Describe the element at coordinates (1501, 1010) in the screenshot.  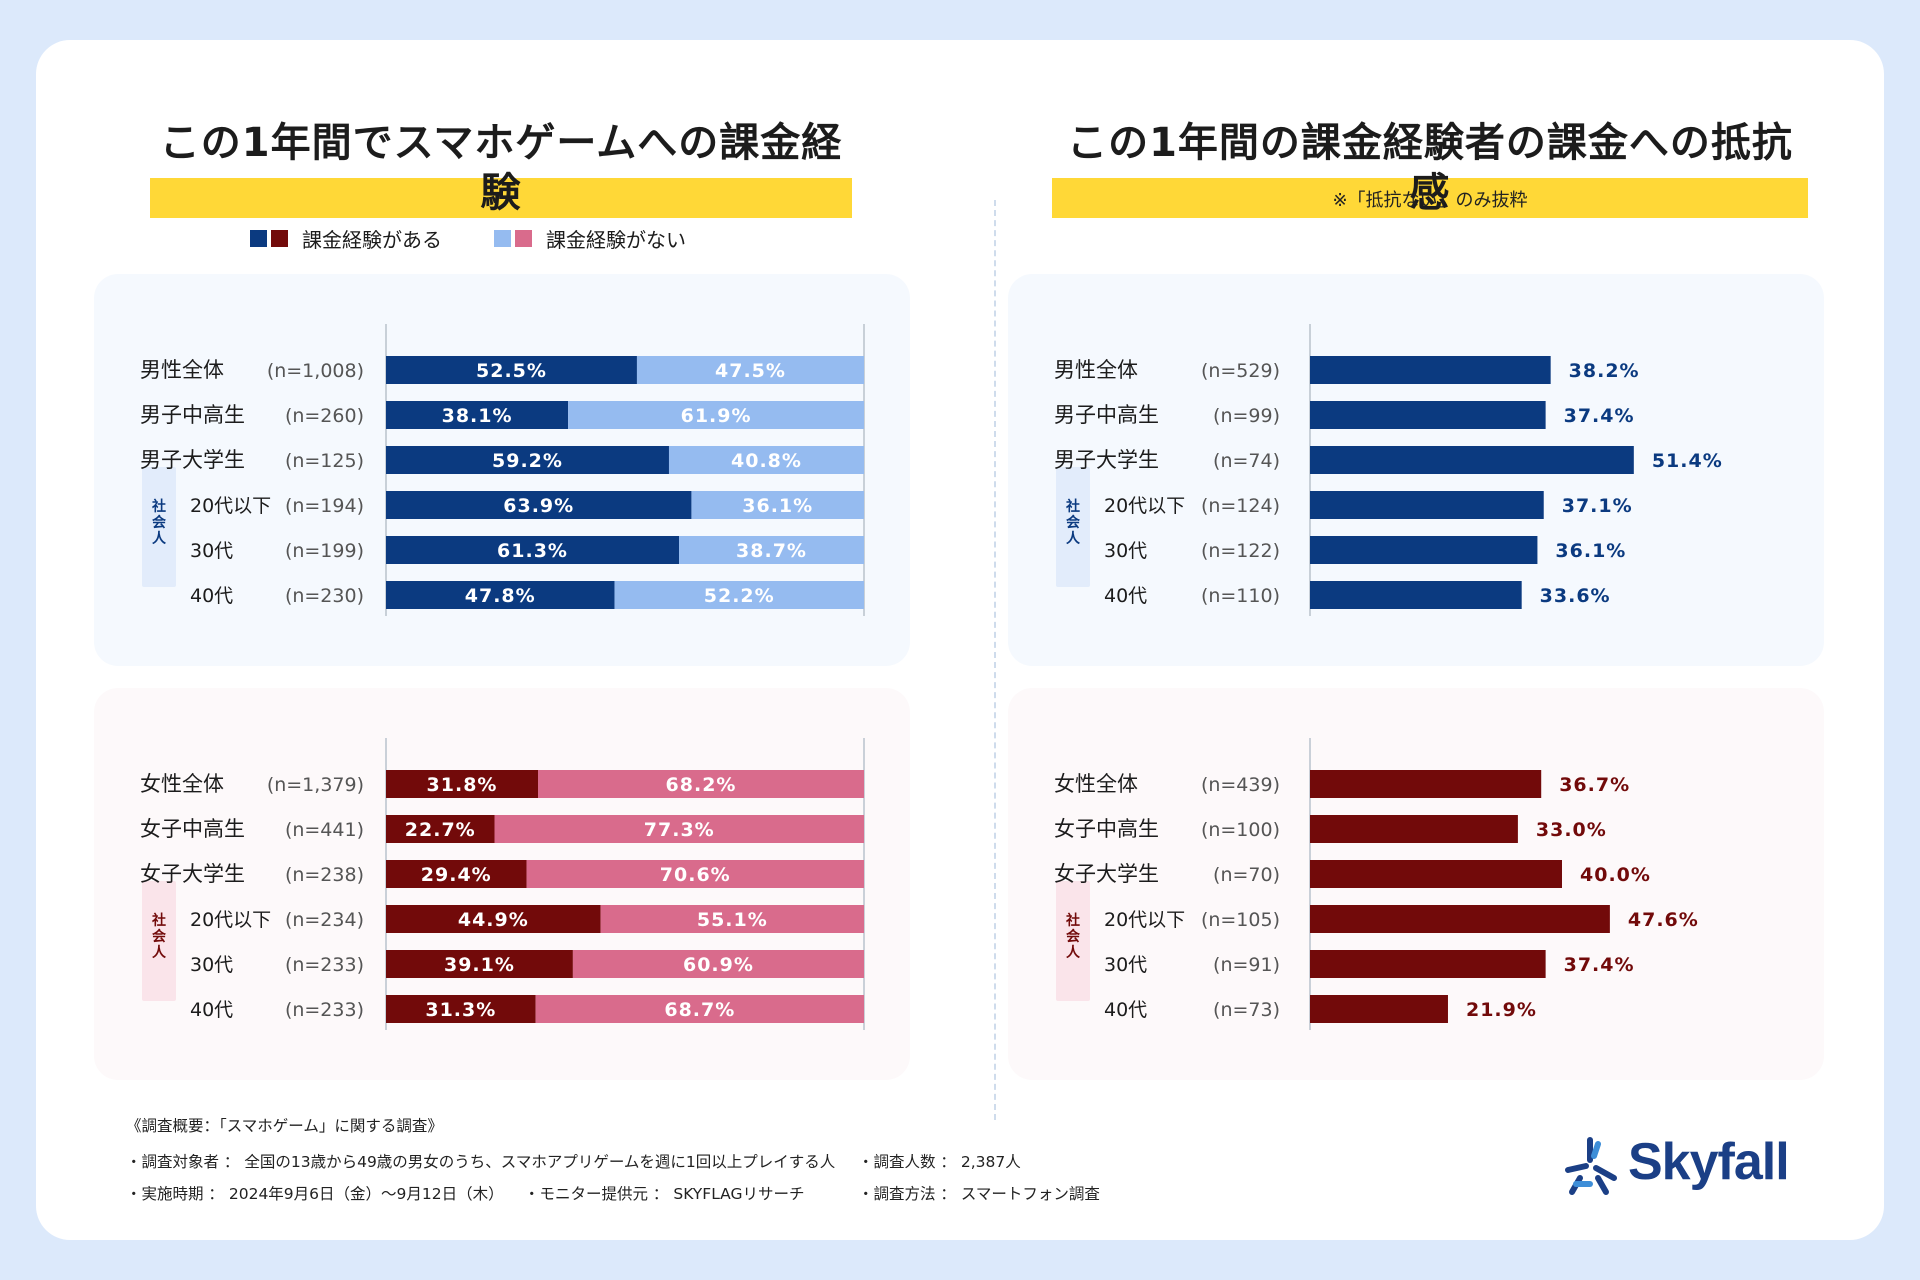
I see `value-label: 21.9%` at that location.